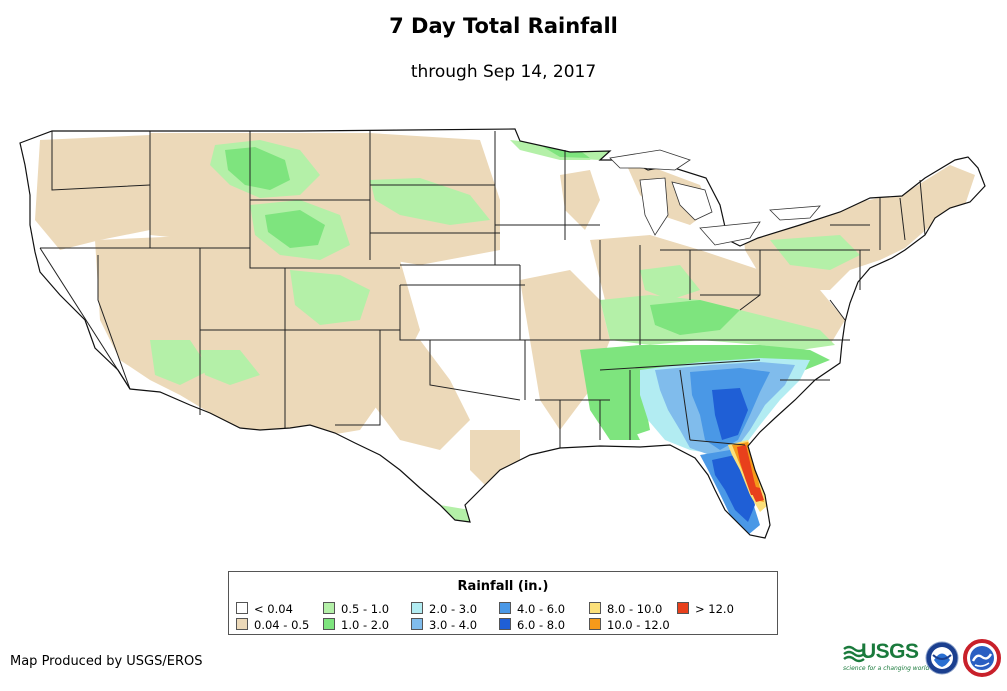 This screenshot has width=1007, height=691. I want to click on legend-item-10.0-12.0: 10.0 - 12.0, so click(629, 625).